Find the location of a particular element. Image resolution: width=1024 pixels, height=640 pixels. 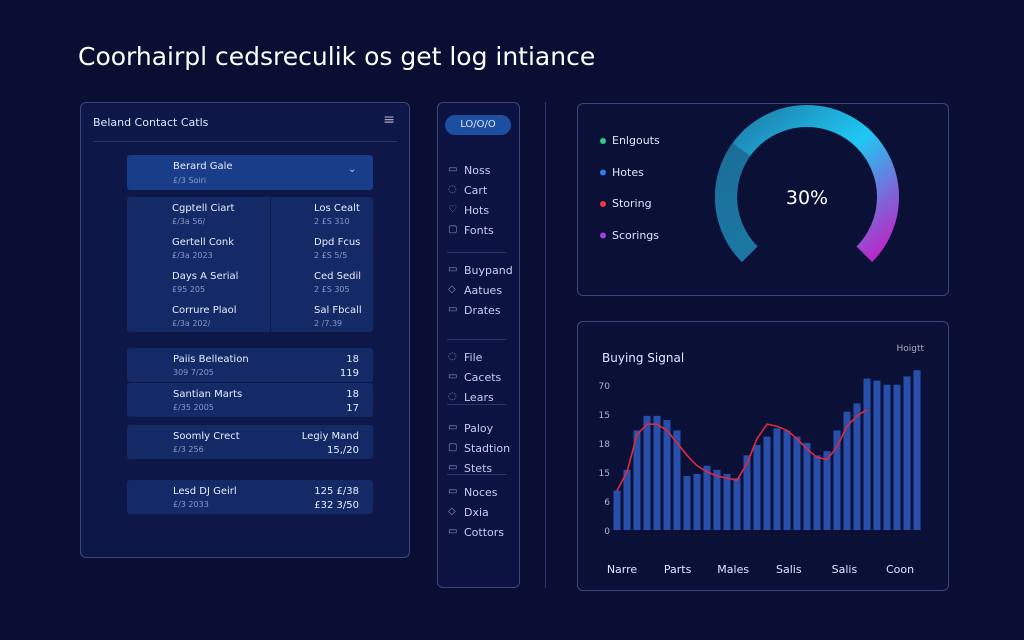

contact-value: Legiy Mand is located at coordinates (330, 436).